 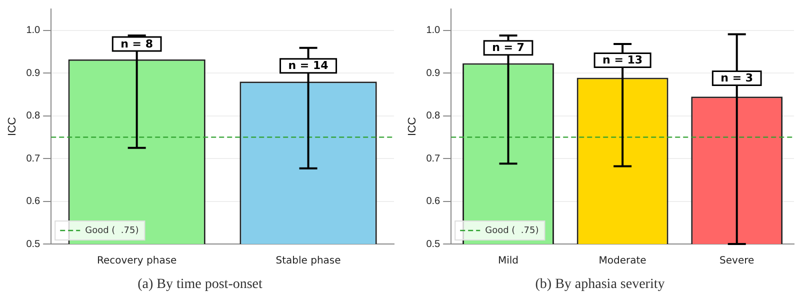 I want to click on annotation: n = 7, so click(x=508, y=47).